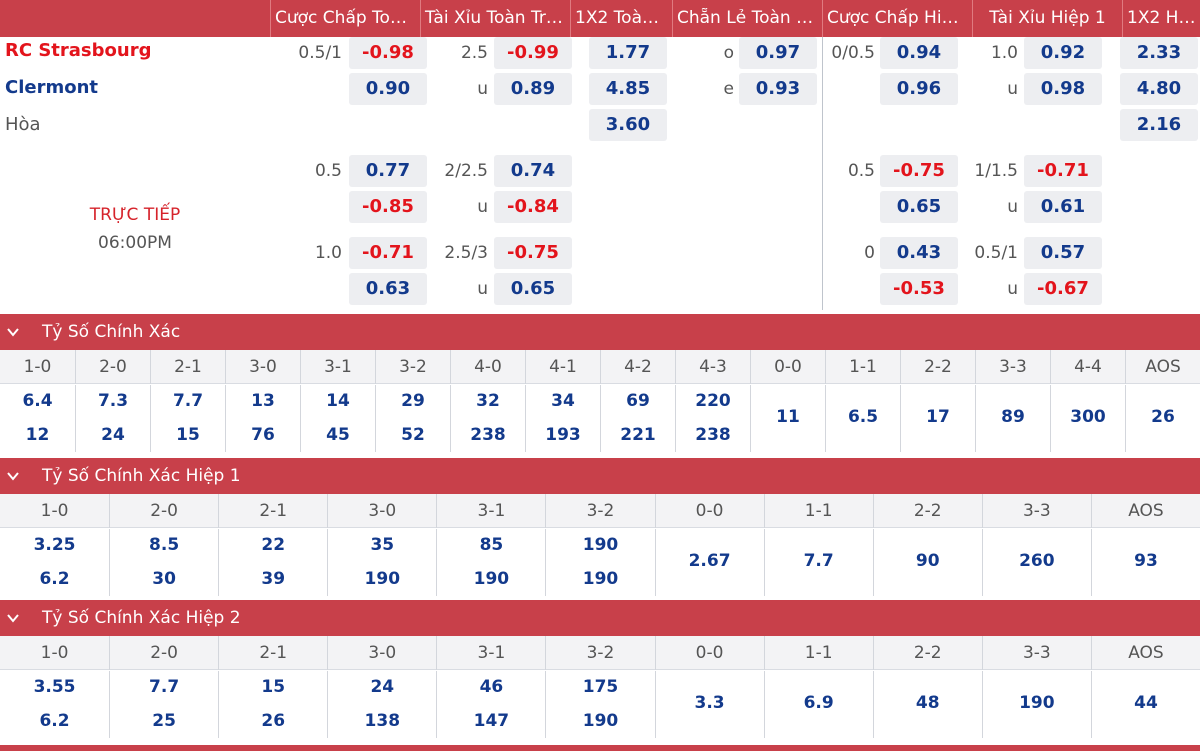  Describe the element at coordinates (897, 18) in the screenshot. I see `header-h1-handicap: Cược Chấp Hiệp 1` at that location.